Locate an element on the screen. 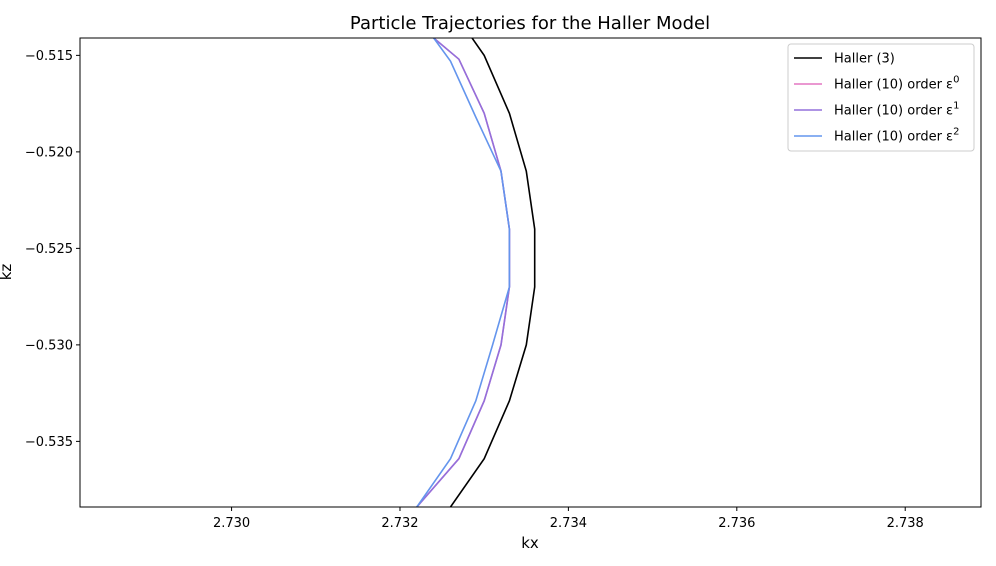 The width and height of the screenshot is (996, 566). y-axis: −0.515 −0.520 −0.525 −0.530 −0.535 is located at coordinates (52, 249).